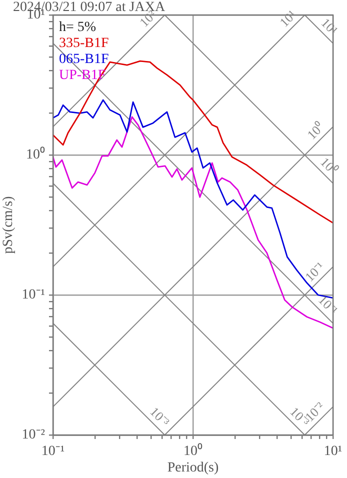  What do you see at coordinates (77, 27) in the screenshot?
I see `annotation: h= 5%` at bounding box center [77, 27].